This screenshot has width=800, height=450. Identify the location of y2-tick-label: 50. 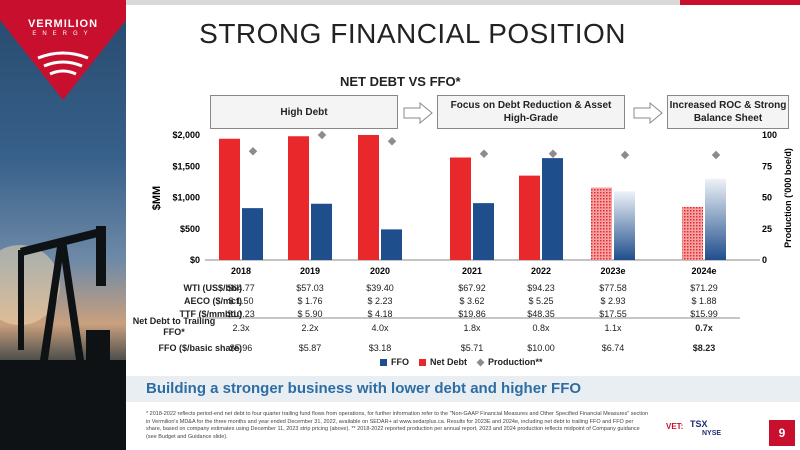
(767, 198).